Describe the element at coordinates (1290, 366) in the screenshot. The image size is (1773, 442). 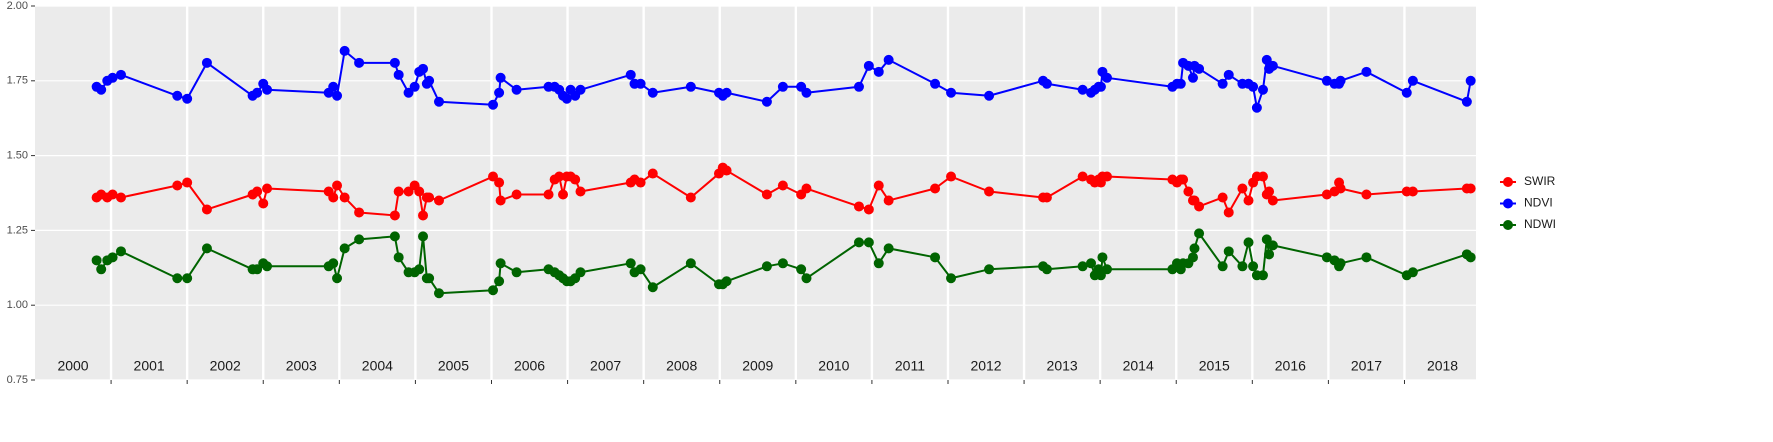
I see `year-label: 2016` at that location.